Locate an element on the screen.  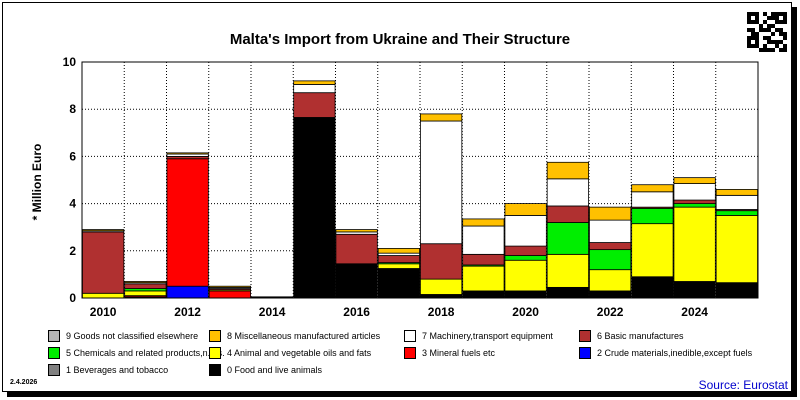
legend-item: 4 Animal and vegetable oils and fats is located at coordinates (290, 353).